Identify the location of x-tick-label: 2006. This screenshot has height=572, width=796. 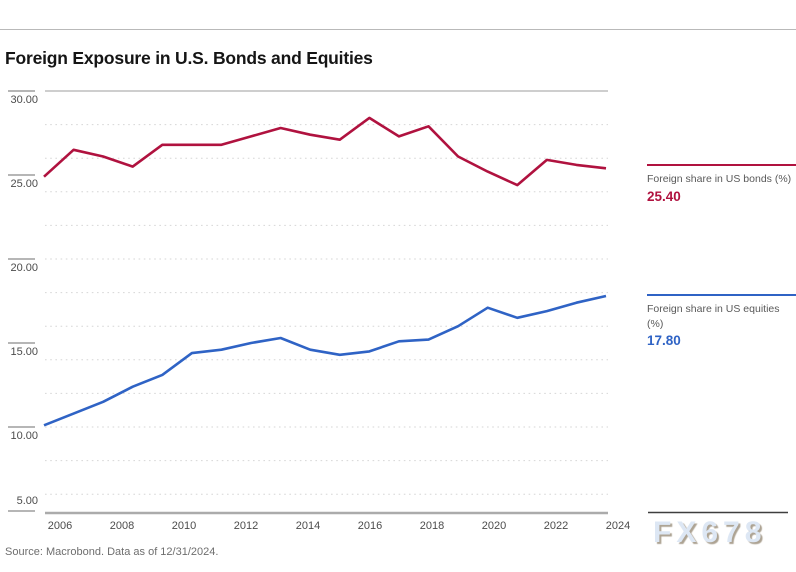
(60, 526).